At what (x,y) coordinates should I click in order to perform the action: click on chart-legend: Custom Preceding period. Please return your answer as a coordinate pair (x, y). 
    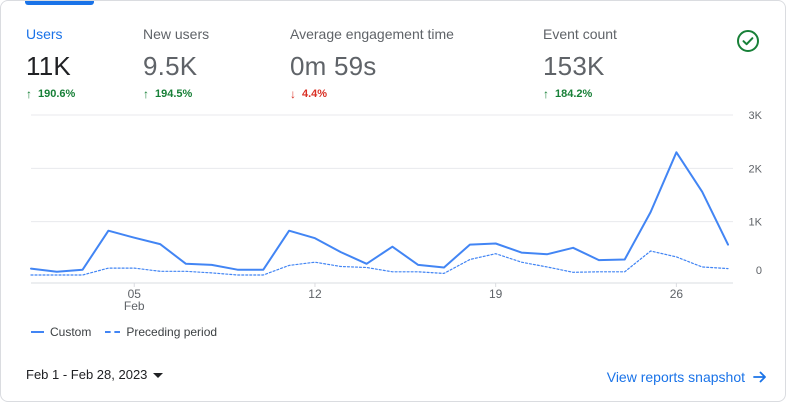
    Looking at the image, I should click on (131, 332).